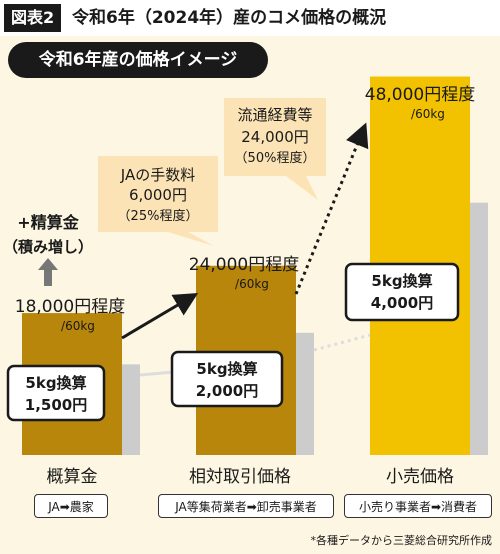  What do you see at coordinates (420, 477) in the screenshot?
I see `category-label-retail: 小売価格` at bounding box center [420, 477].